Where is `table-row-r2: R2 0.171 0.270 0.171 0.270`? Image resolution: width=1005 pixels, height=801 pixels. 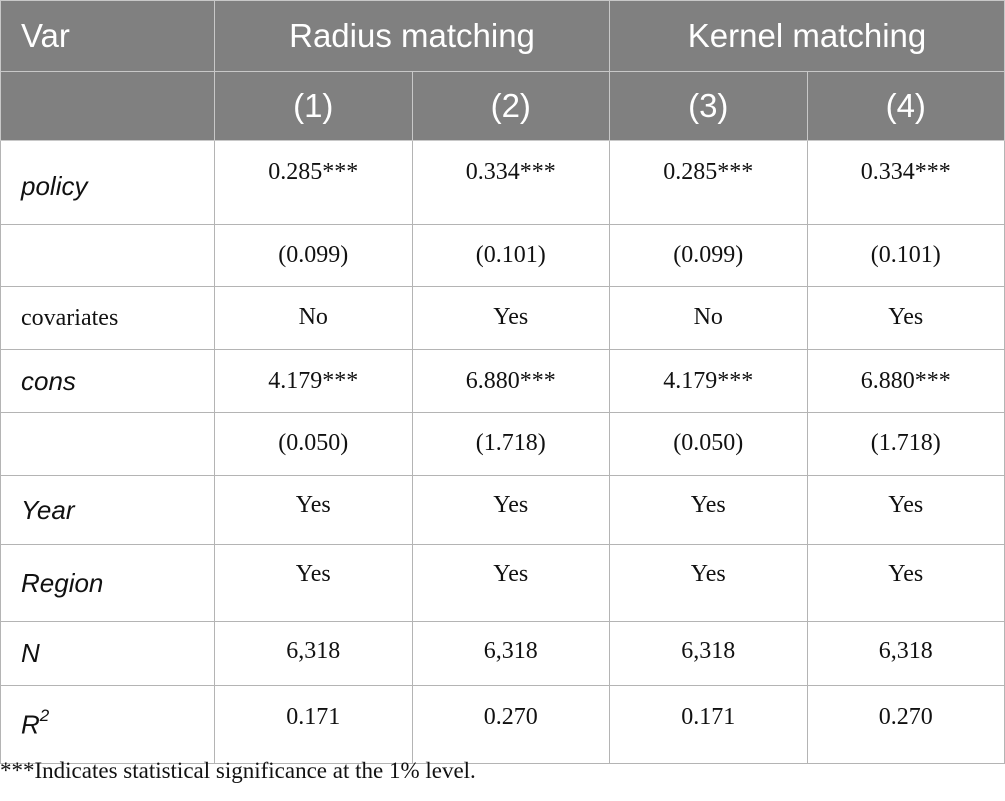
table-row-r2: R2 0.171 0.270 0.171 0.270 is located at coordinates (502, 724).